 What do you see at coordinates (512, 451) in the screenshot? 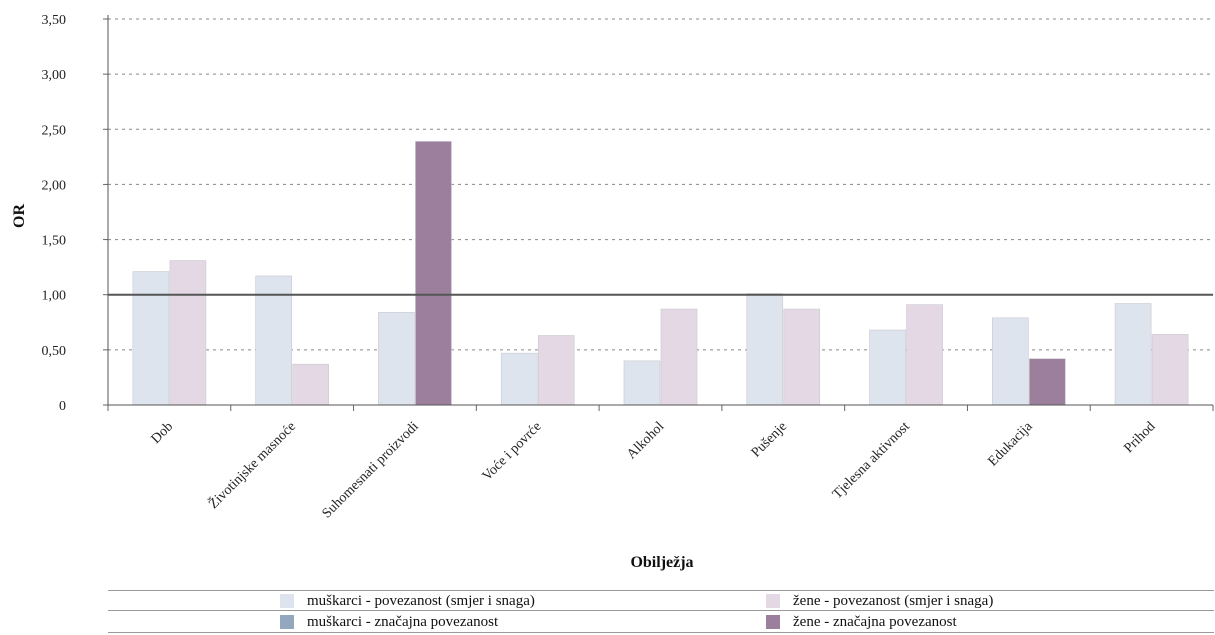
I see `x-tick-label: Voće i povrće` at bounding box center [512, 451].